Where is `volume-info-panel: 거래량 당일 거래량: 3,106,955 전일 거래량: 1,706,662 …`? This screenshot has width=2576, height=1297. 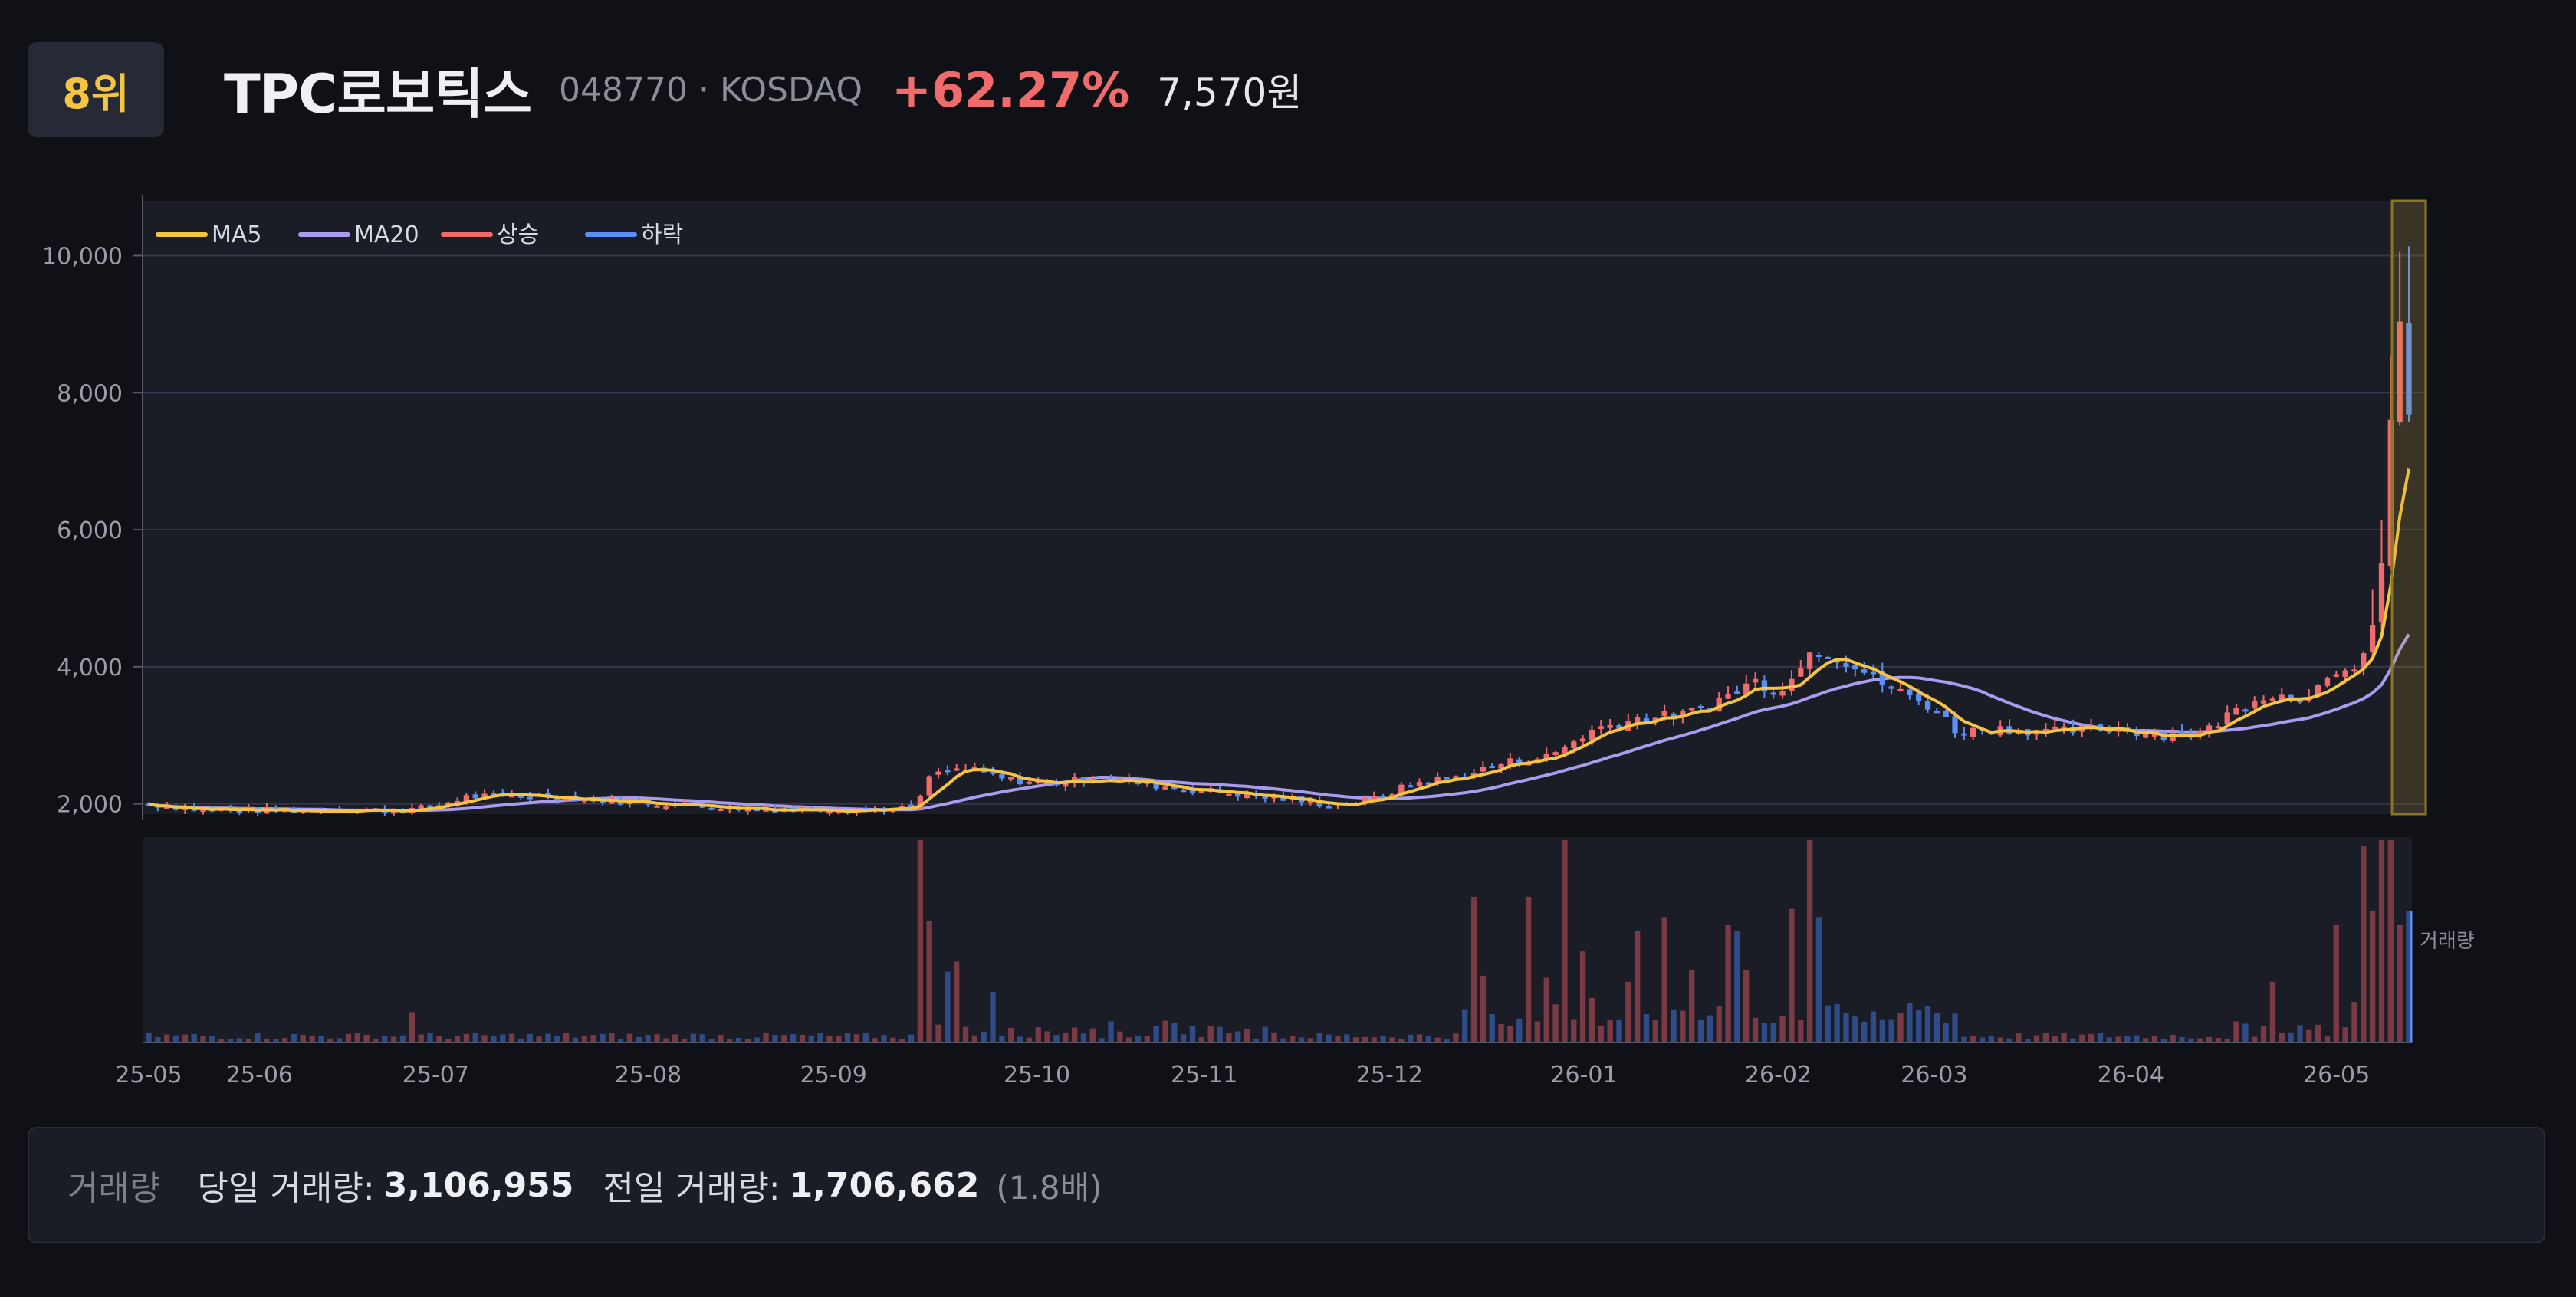
volume-info-panel: 거래량 당일 거래량: 3,106,955 전일 거래량: 1,706,662 … is located at coordinates (1286, 1185).